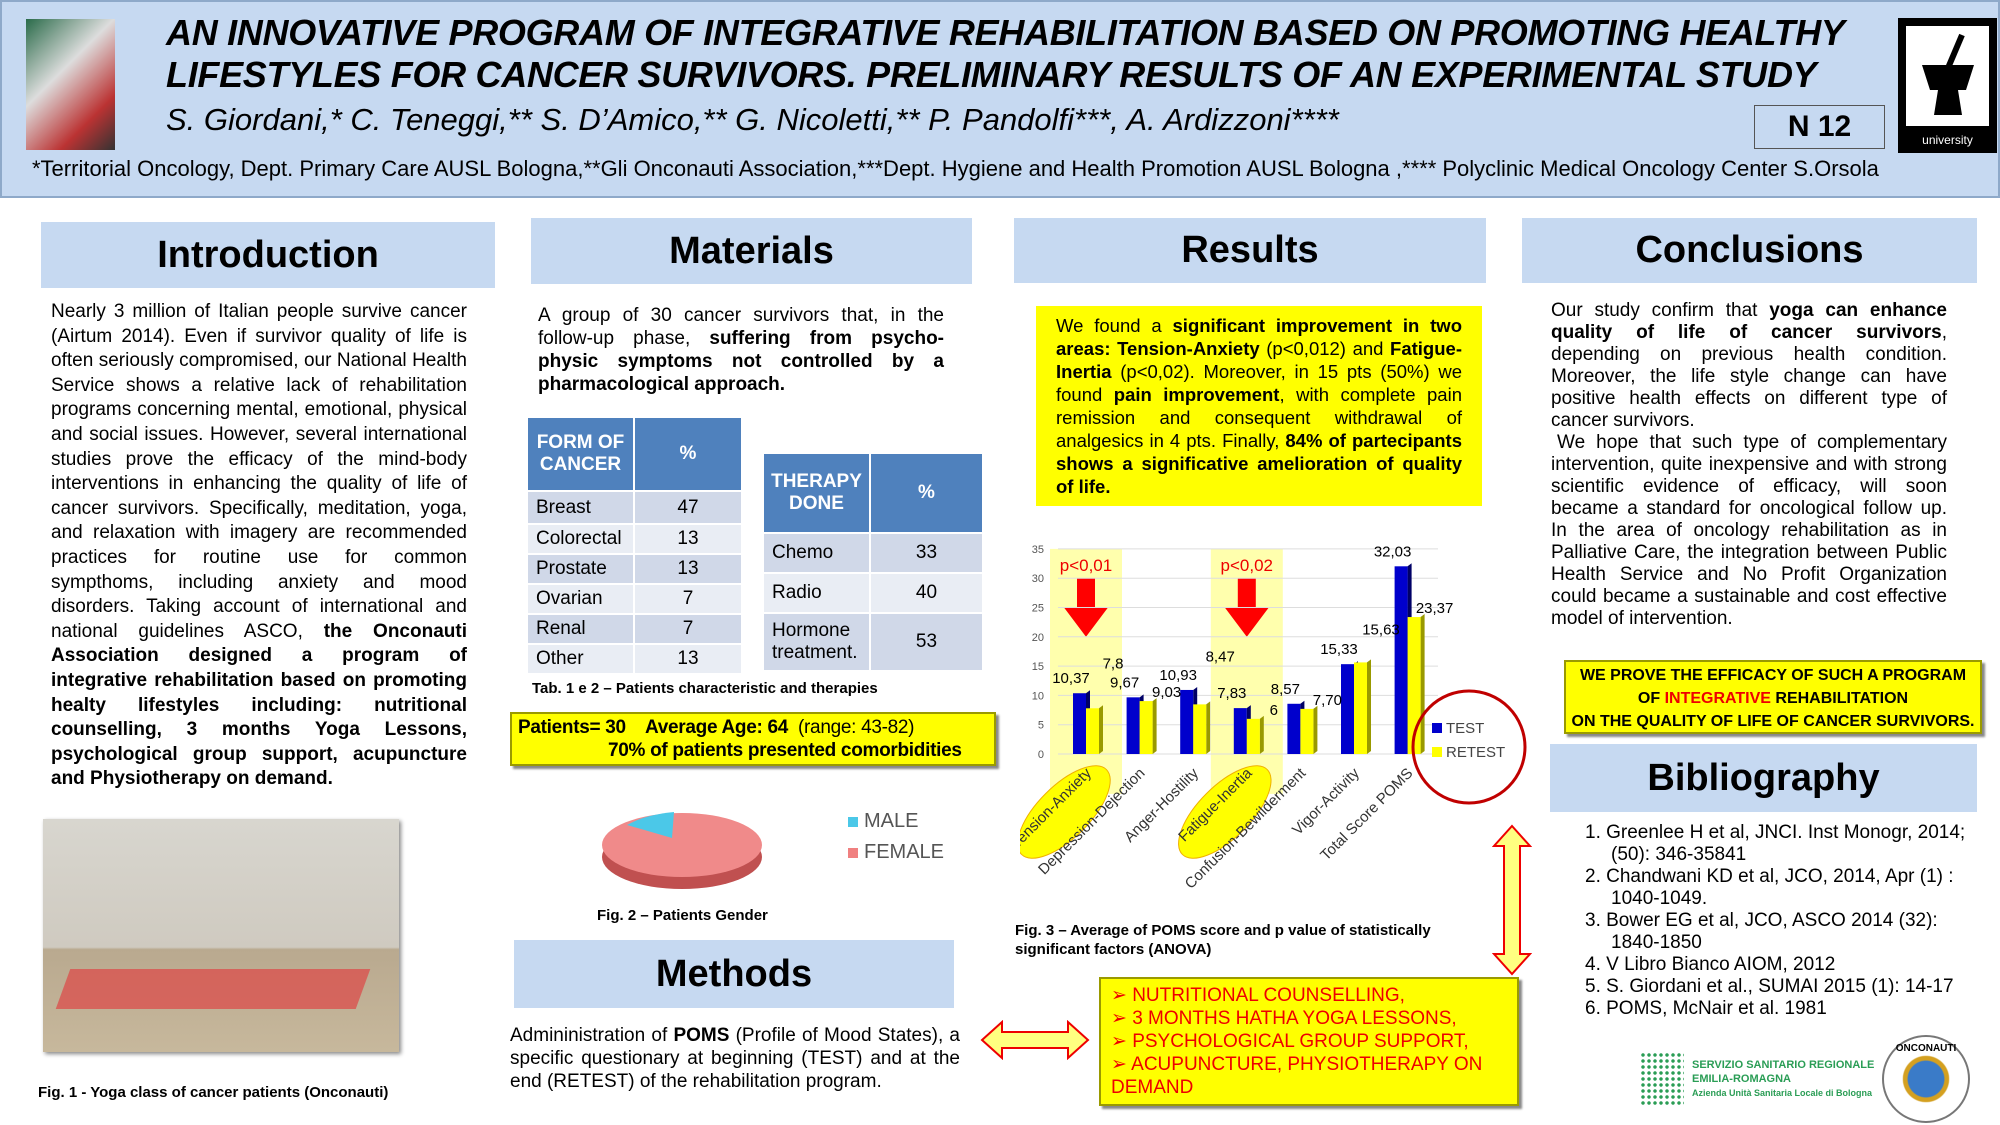  Describe the element at coordinates (1250, 250) in the screenshot. I see `results-heading: Results` at that location.